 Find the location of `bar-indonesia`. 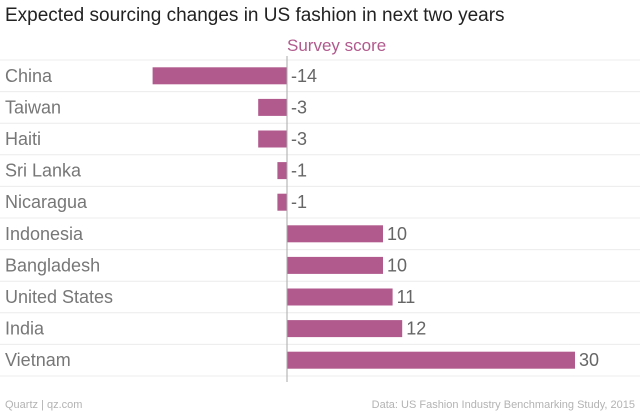

bar-indonesia is located at coordinates (335, 234).